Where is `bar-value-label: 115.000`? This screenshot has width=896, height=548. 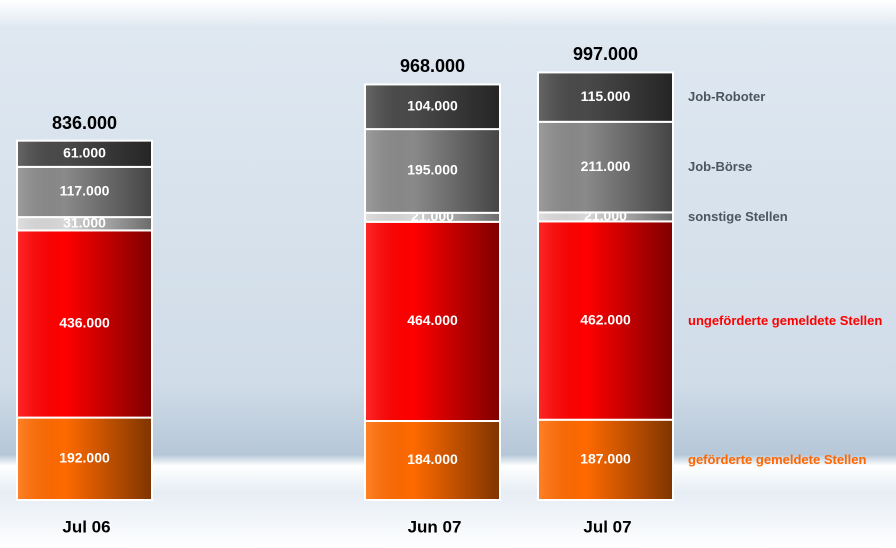
bar-value-label: 115.000 is located at coordinates (606, 96).